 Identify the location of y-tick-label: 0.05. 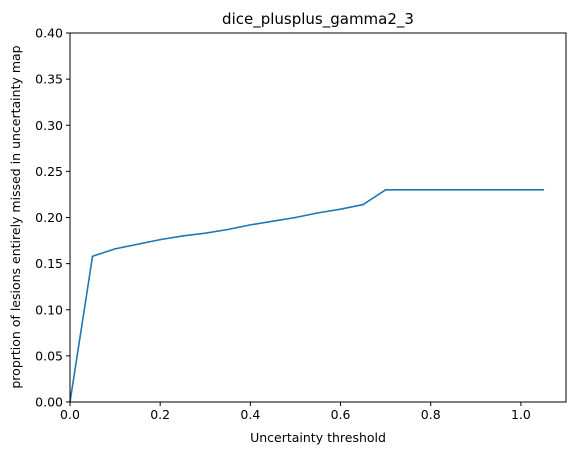
(49, 355).